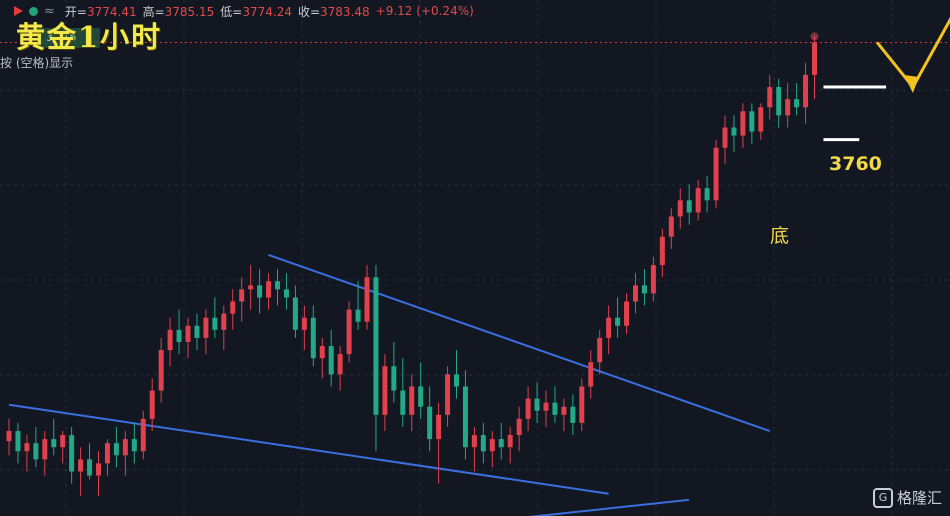 This screenshot has width=950, height=516. I want to click on projection-arrow, so click(912, 55).